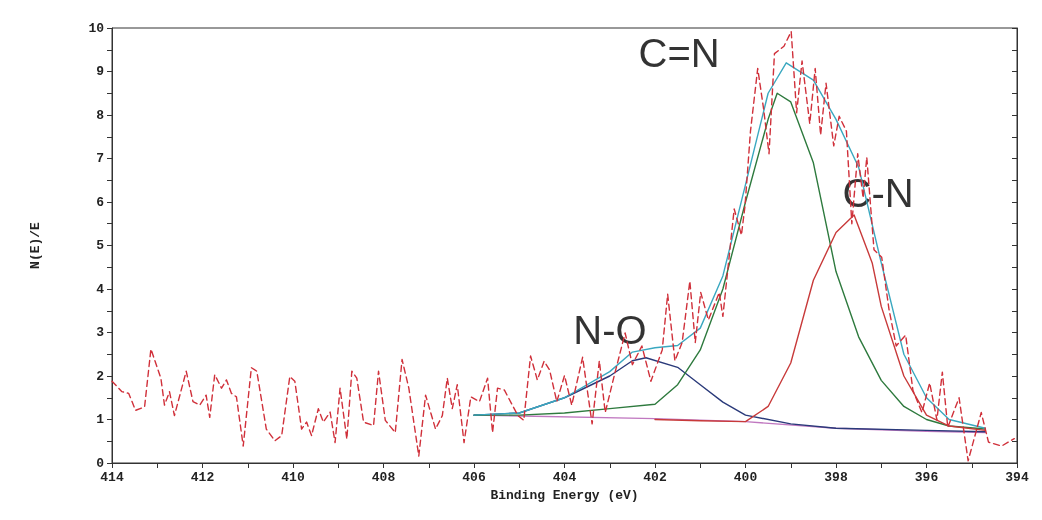 This screenshot has height=520, width=1042. What do you see at coordinates (100, 202) in the screenshot?
I see `y-tick-label: 6` at bounding box center [100, 202].